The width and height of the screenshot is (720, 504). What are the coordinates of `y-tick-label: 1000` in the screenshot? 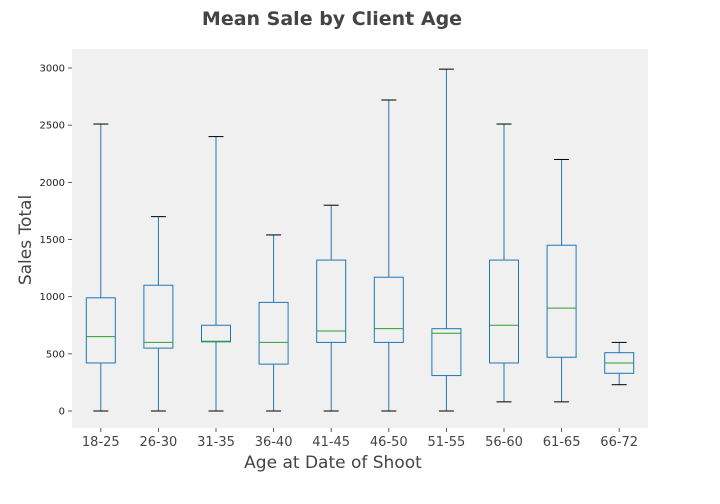 It's located at (52, 297).